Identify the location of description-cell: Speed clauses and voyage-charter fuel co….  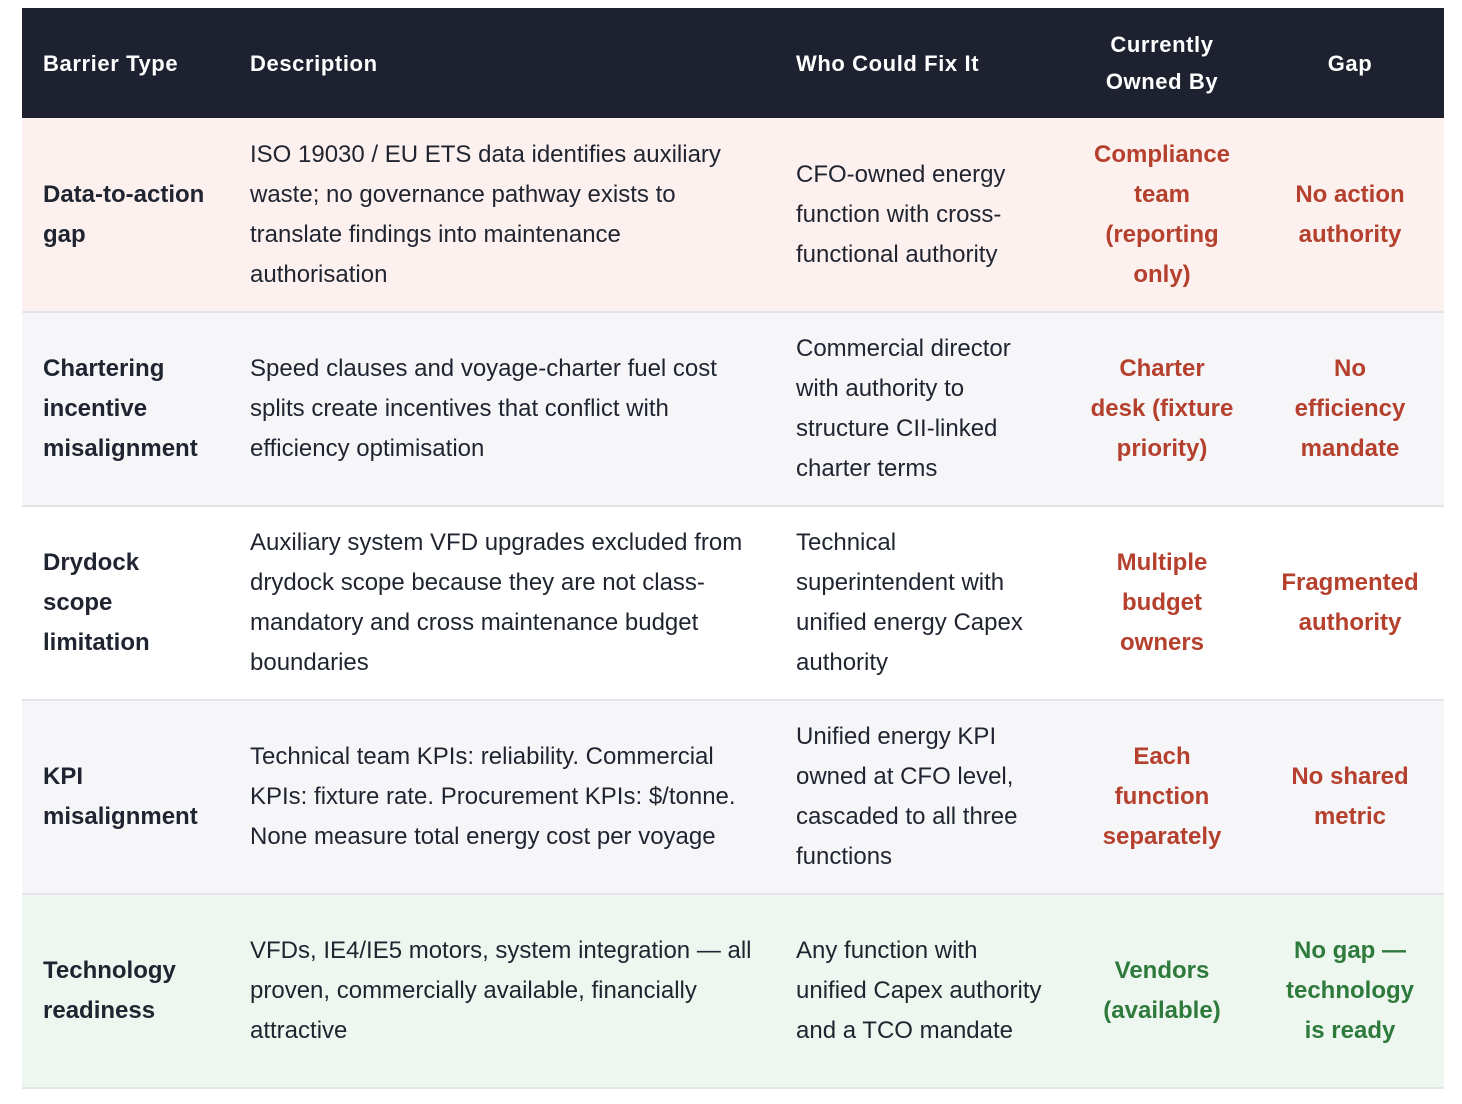
(502, 409).